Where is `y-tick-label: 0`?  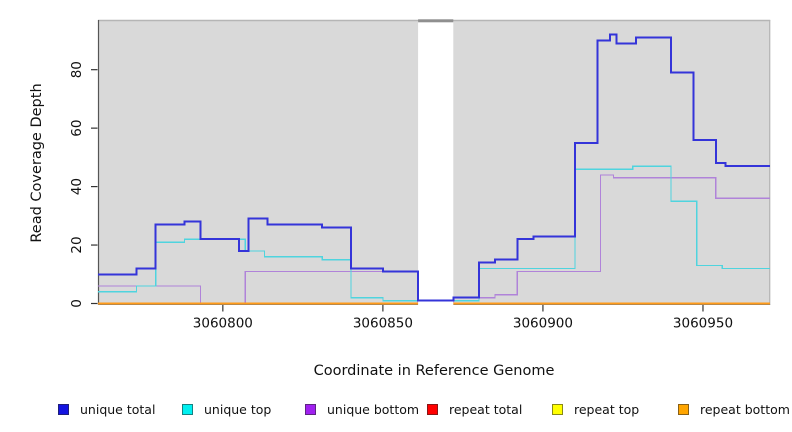
y-tick-label: 0 is located at coordinates (77, 303).